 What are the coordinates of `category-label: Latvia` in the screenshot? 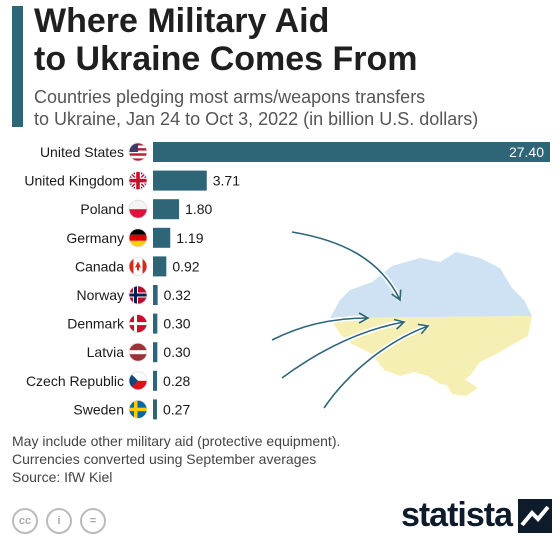 It's located at (106, 352).